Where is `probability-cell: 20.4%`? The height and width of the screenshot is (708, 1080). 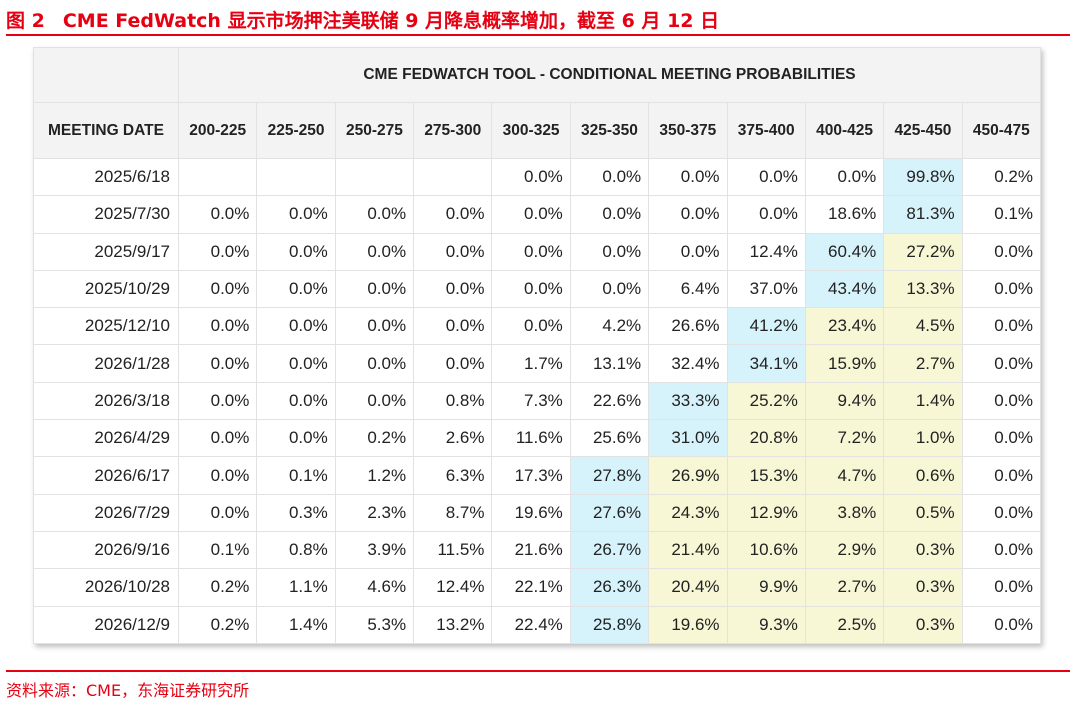
probability-cell: 20.4% is located at coordinates (688, 587).